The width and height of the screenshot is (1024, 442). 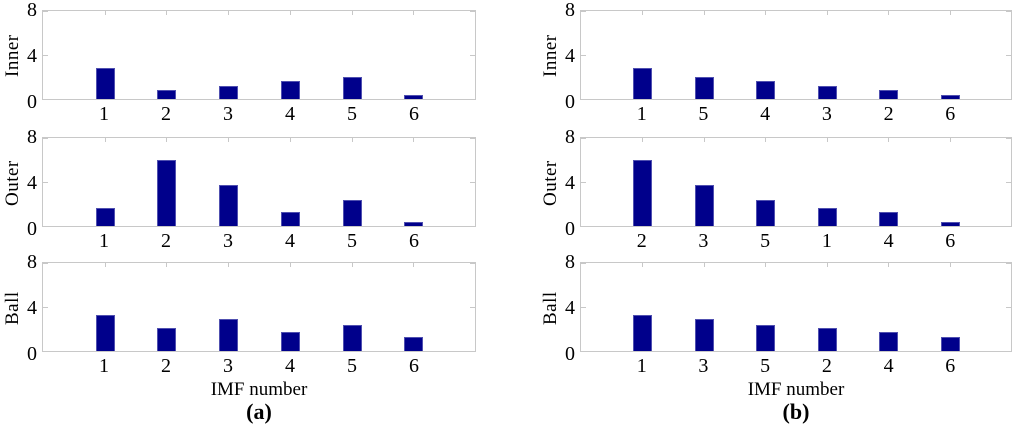 I want to click on x-axis-label: IMF number, so click(x=796, y=389).